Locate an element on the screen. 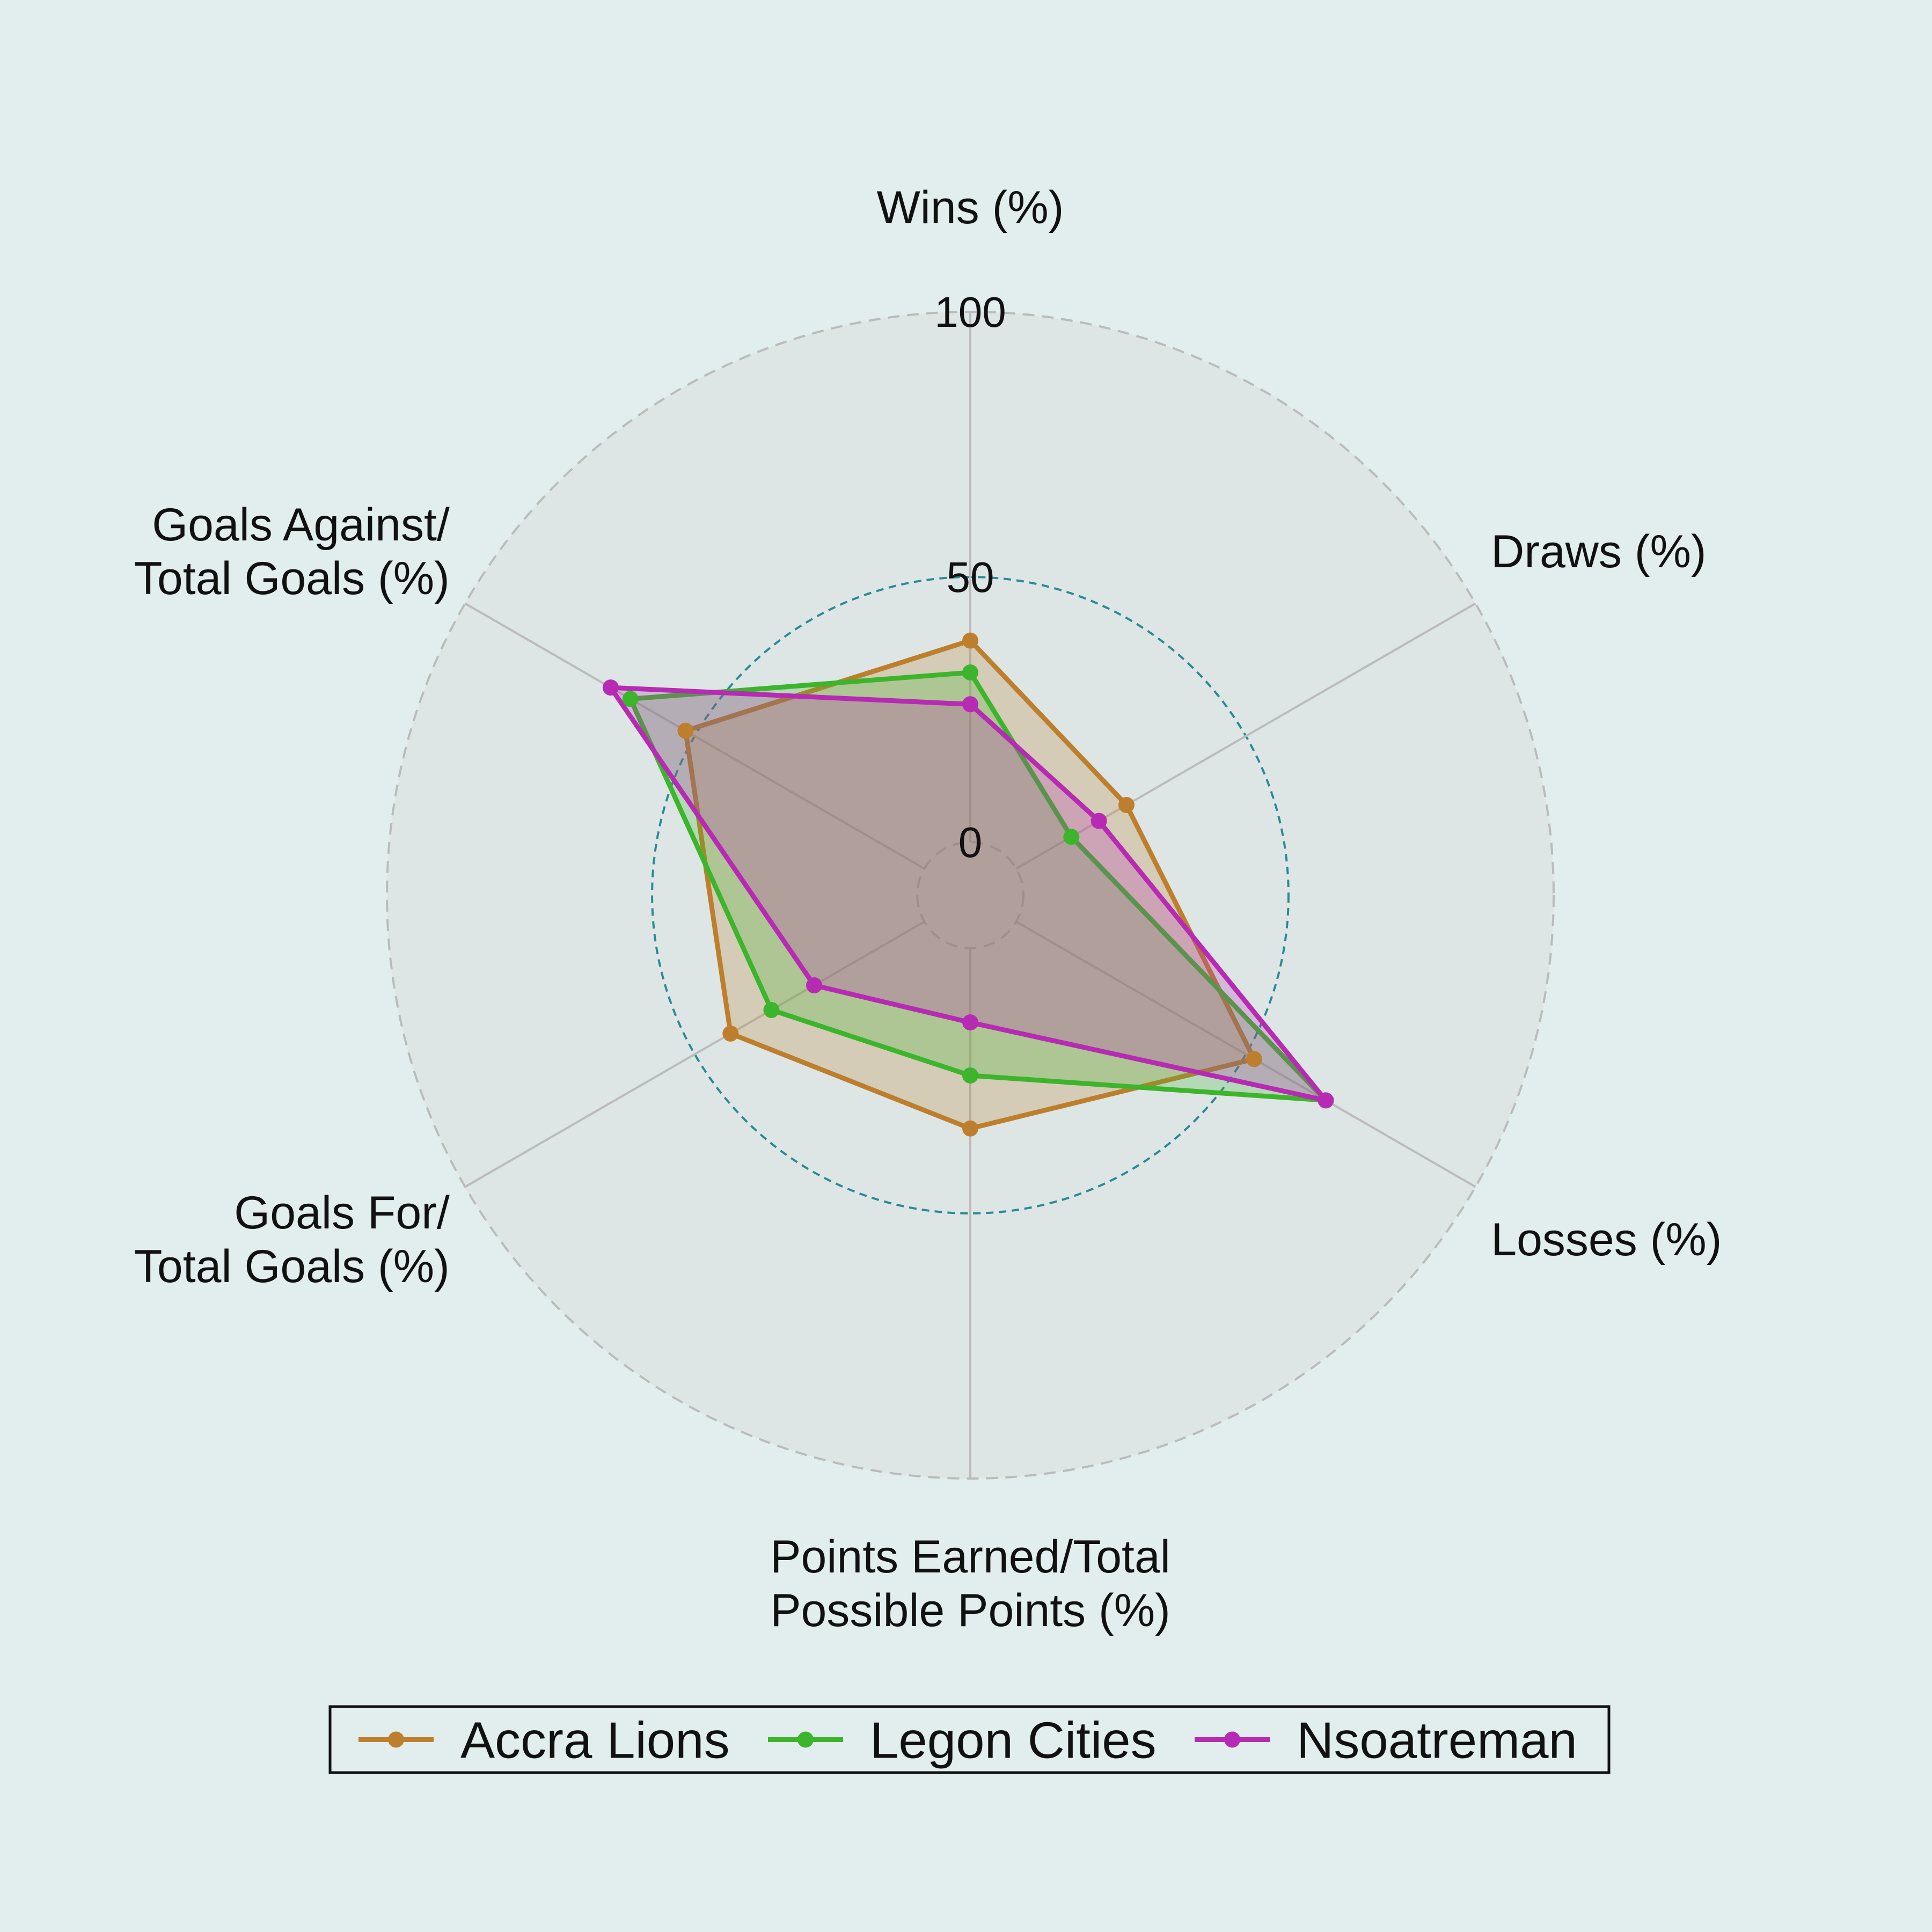 The image size is (1932, 1932). legend-swatch-marker-nsoatreman is located at coordinates (1232, 1739).